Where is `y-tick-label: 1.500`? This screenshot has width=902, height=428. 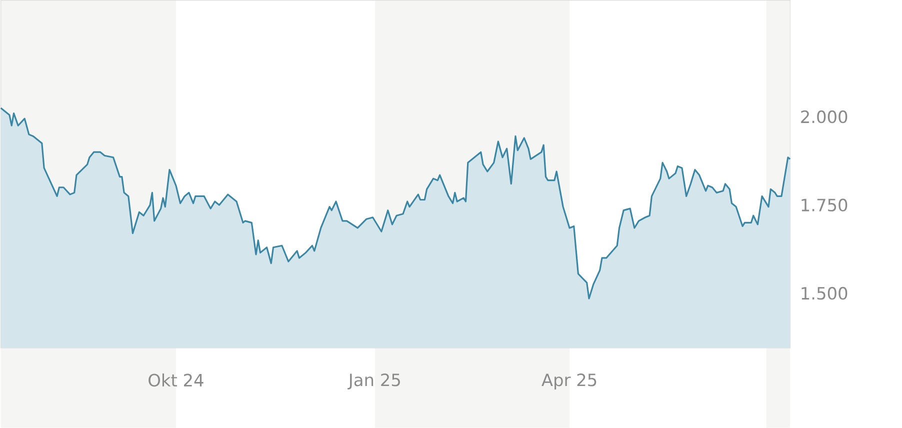
y-tick-label: 1.500 is located at coordinates (825, 293).